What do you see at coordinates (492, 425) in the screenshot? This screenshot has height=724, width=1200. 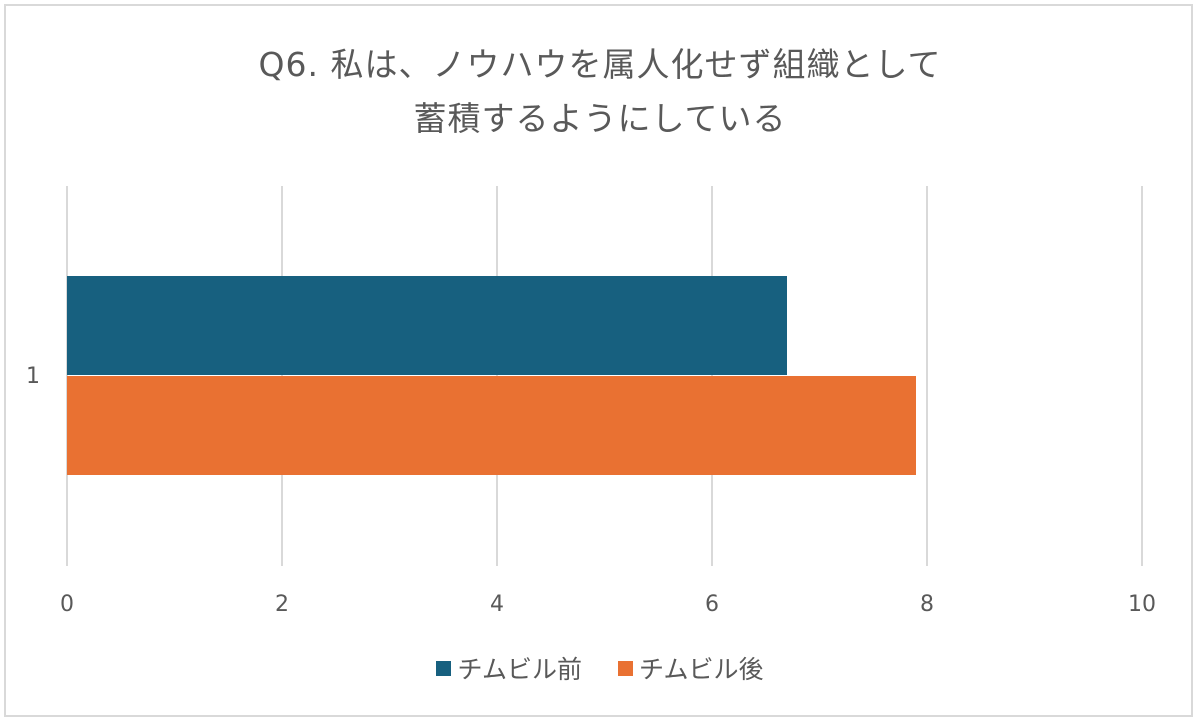 I see `bar-after` at bounding box center [492, 425].